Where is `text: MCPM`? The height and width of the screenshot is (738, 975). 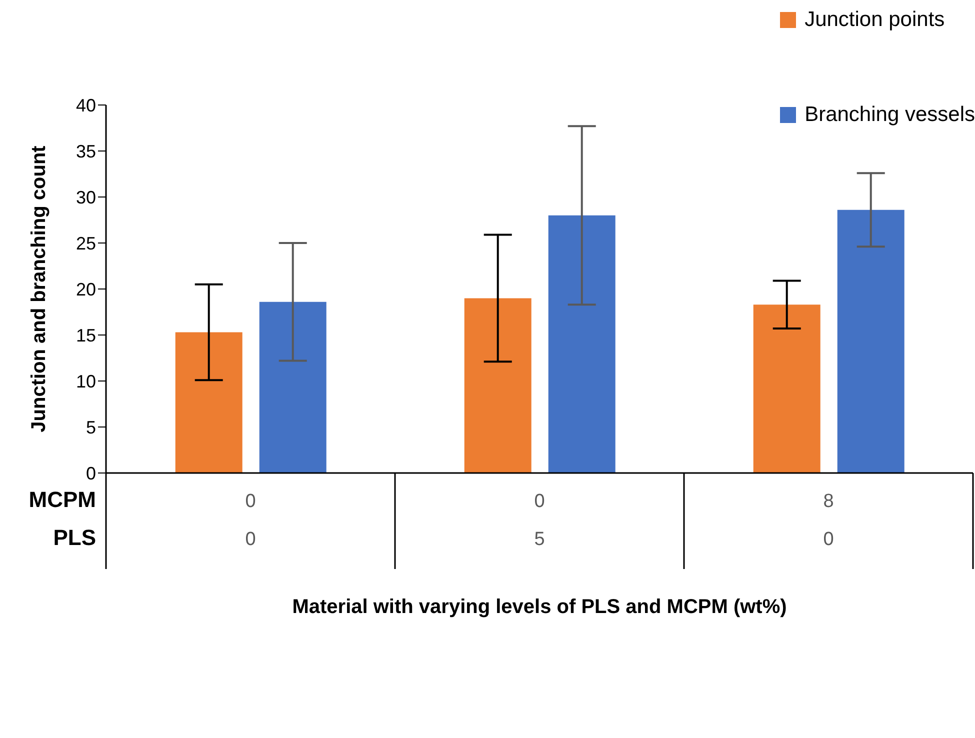
text: MCPM is located at coordinates (62, 499).